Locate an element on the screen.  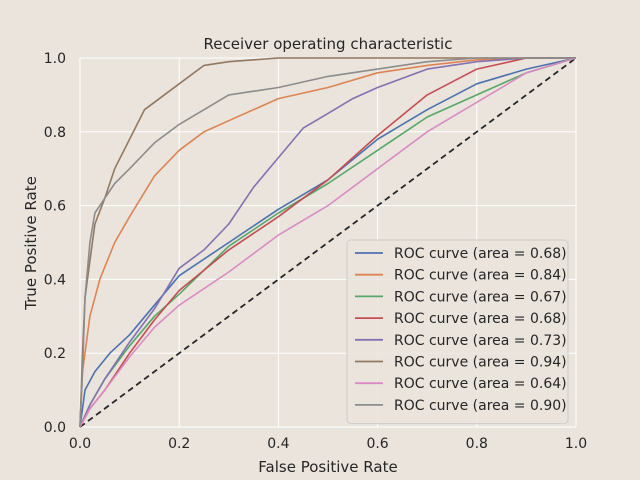
y-axis-label: True Positive Rate is located at coordinates (31, 243).